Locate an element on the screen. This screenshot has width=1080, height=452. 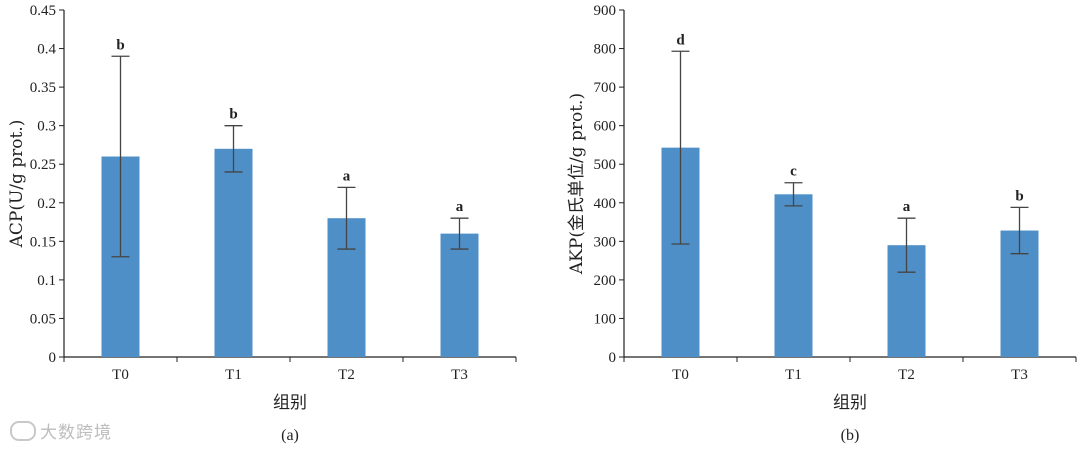
chart-b-significance-T1: c is located at coordinates (793, 172).